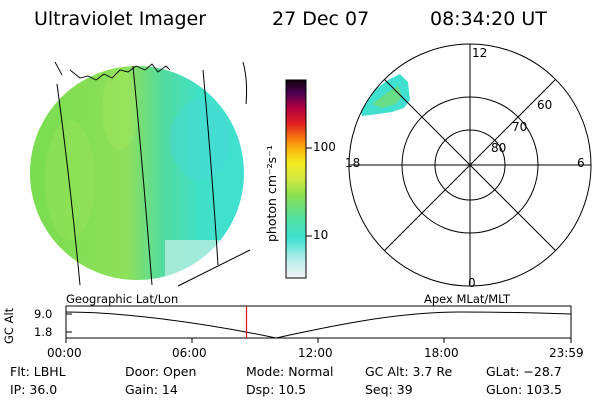 The image size is (600, 400). Describe the element at coordinates (43, 332) in the screenshot. I see `timeline-ytick-bottom: 1.8` at that location.